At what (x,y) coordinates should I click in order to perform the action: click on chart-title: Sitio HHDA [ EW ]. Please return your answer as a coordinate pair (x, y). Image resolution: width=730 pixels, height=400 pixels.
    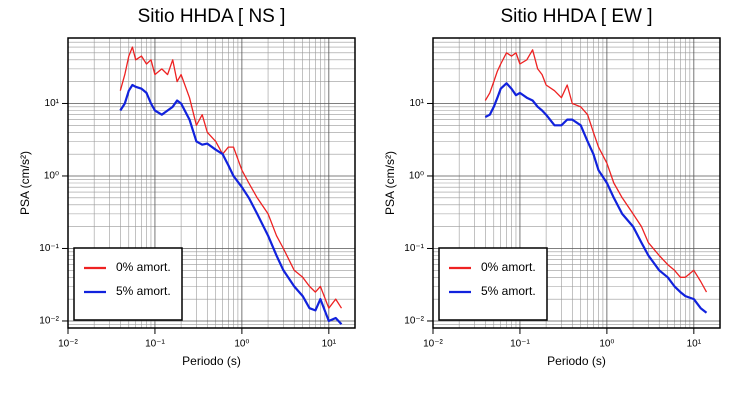
    Looking at the image, I should click on (576, 16).